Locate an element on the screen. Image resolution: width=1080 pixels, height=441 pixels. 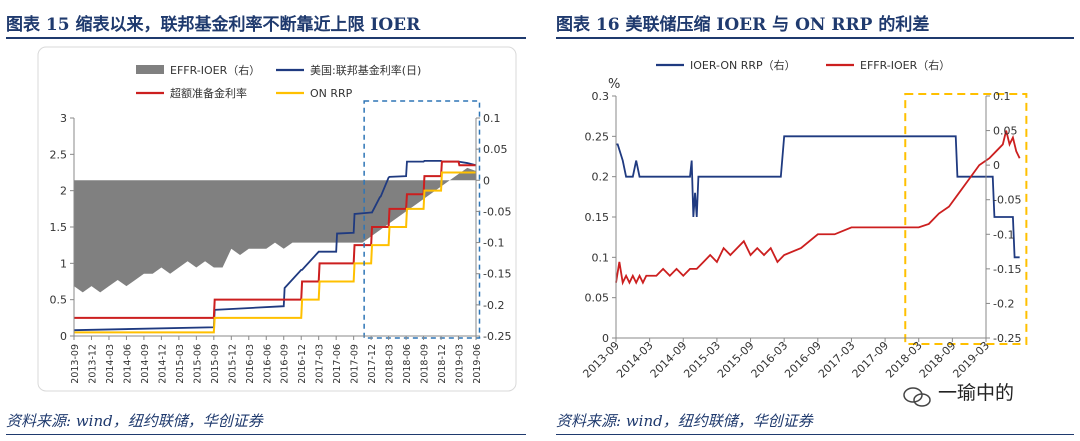
left-x-tick-label: 2014-09 is located at coordinates (145, 364).